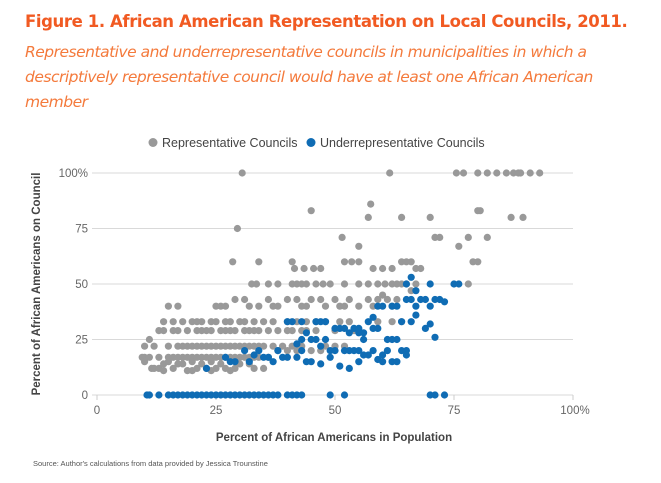  I want to click on x-tick-label: 100%, so click(574, 411).